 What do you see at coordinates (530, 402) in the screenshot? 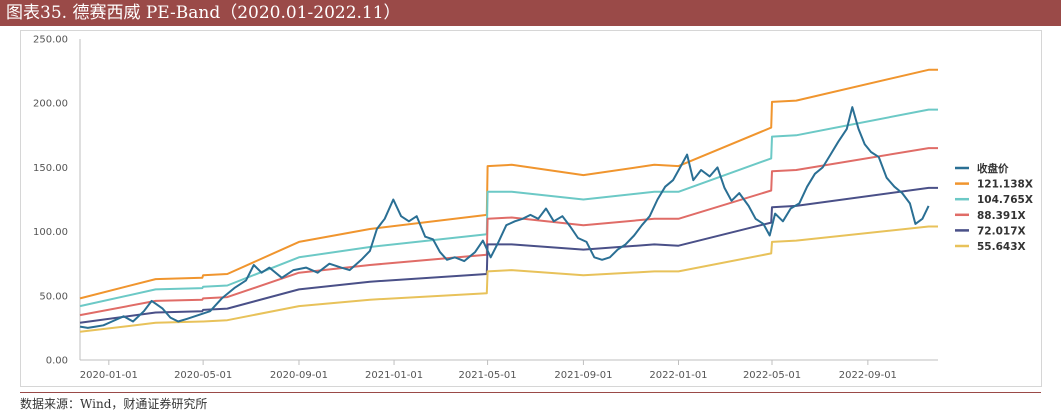
I see `source-note: 数据来源：Wind，财通证券研究所` at bounding box center [530, 402].